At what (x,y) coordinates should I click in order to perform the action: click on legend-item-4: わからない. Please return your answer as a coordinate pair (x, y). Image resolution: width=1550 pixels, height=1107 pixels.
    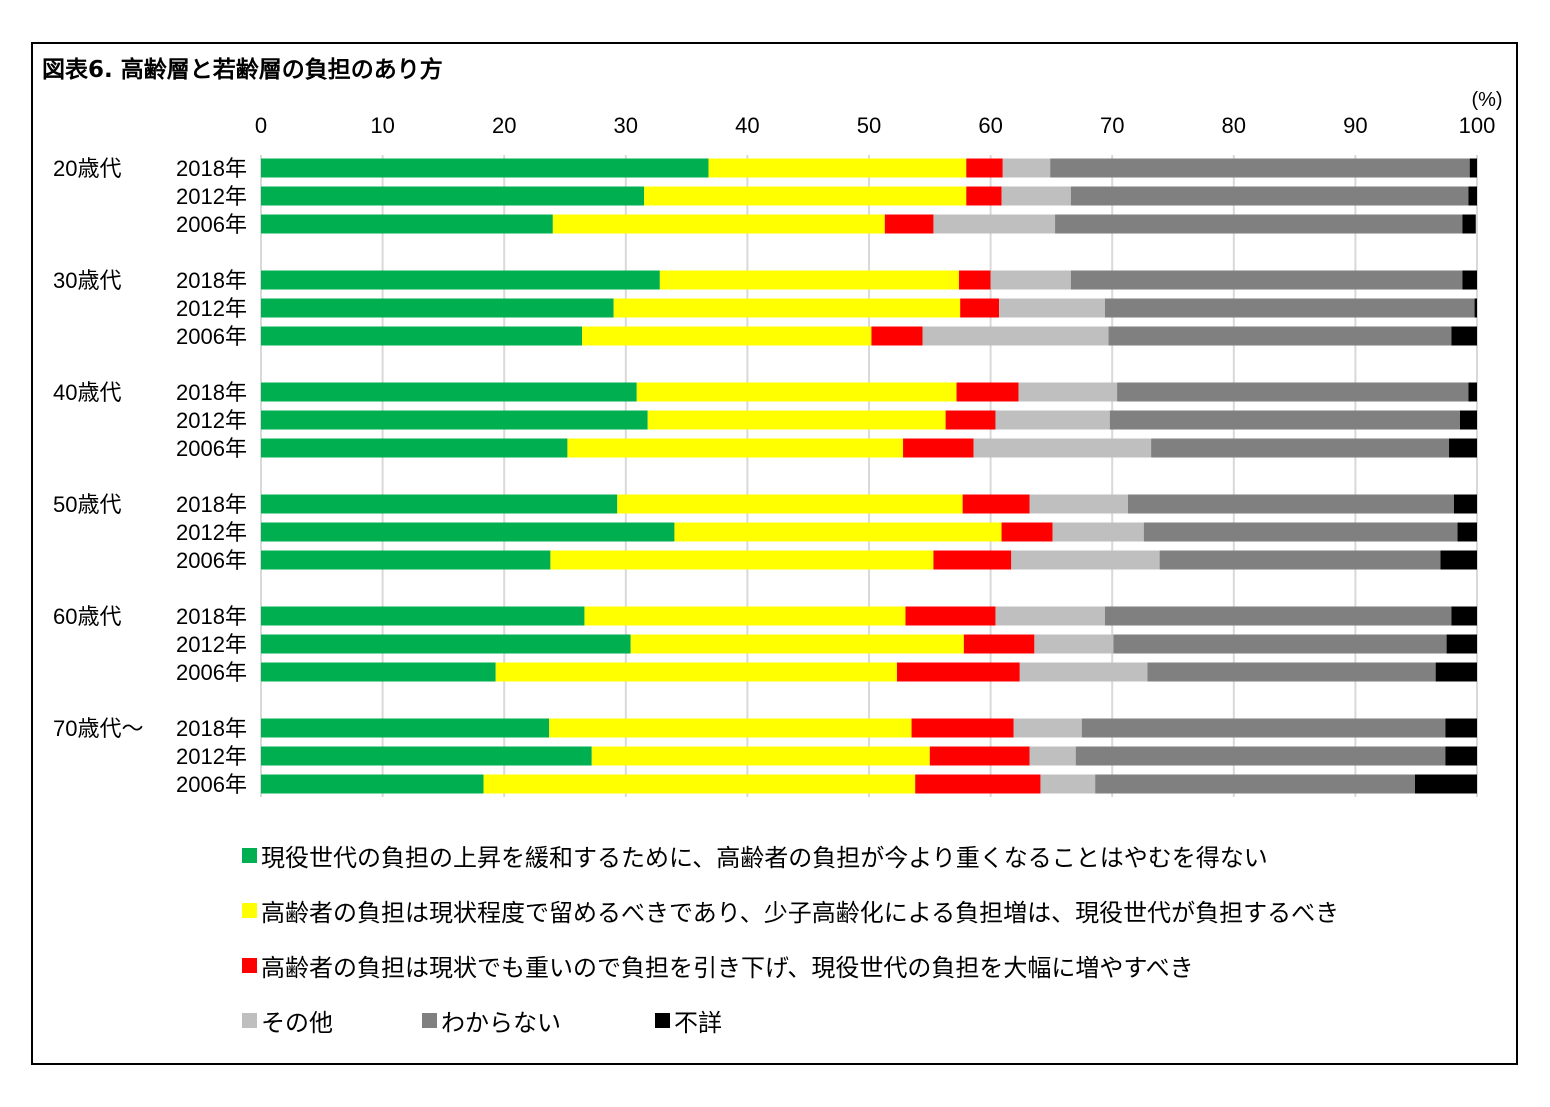
    Looking at the image, I should click on (491, 1020).